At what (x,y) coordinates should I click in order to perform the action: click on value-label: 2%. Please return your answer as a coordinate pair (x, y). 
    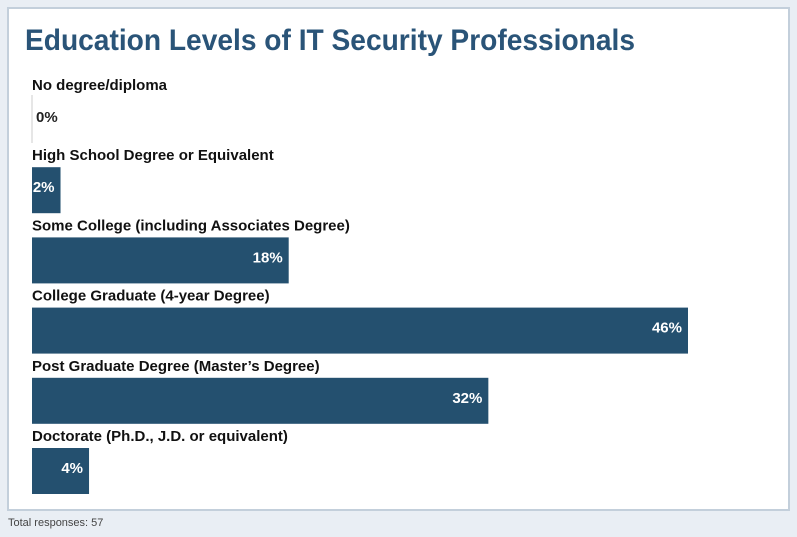
    Looking at the image, I should click on (44, 187).